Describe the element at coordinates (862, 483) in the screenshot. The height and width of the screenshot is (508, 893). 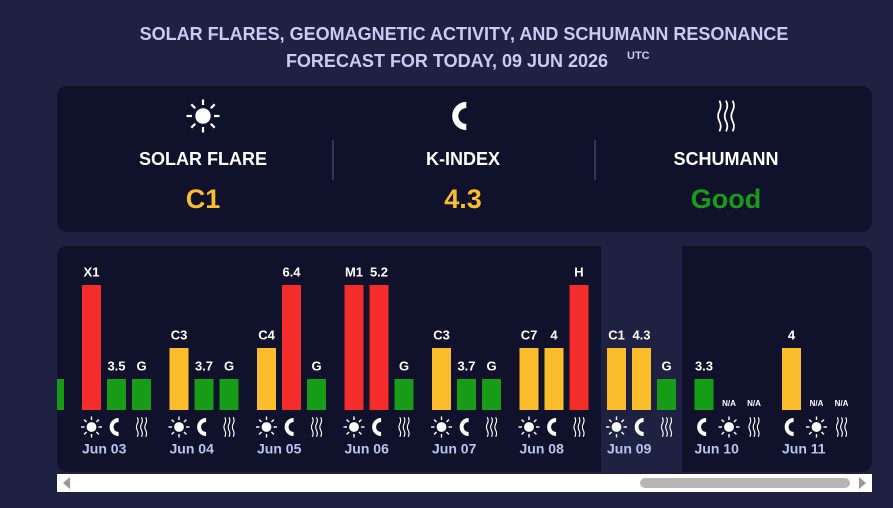
I see `scroll-right` at that location.